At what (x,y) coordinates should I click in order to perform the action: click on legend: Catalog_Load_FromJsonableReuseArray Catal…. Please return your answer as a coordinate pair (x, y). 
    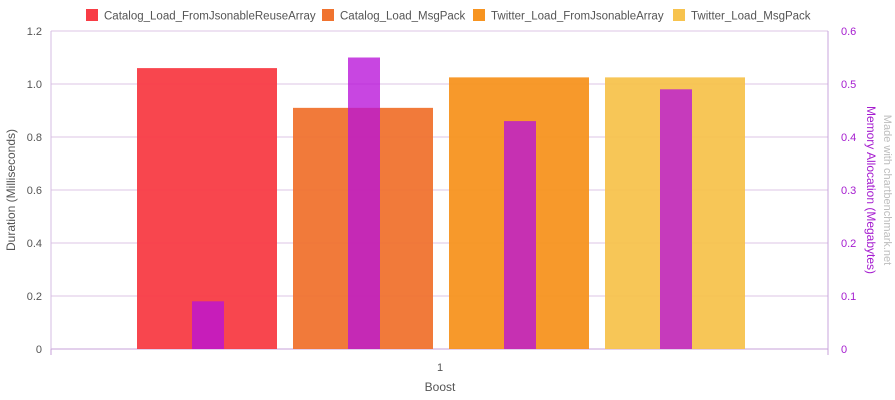
    Looking at the image, I should click on (448, 16).